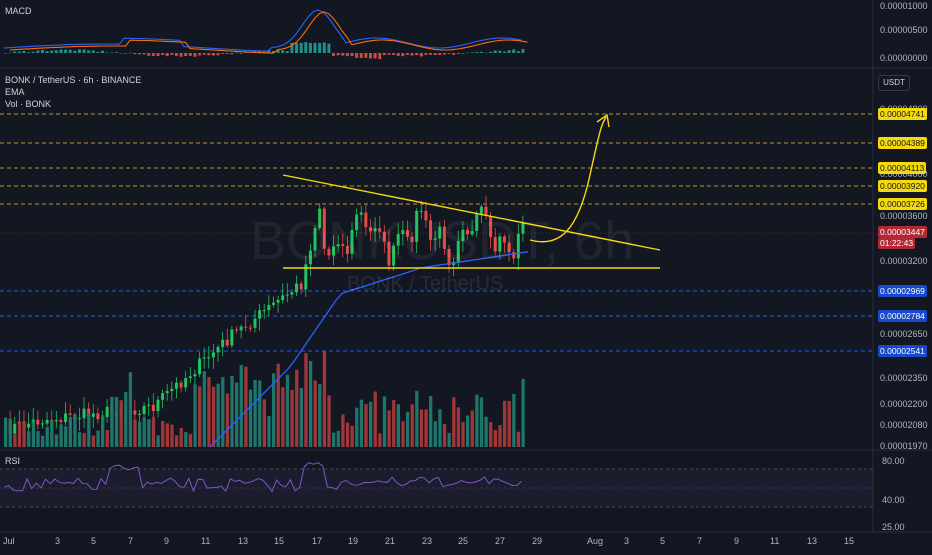 The width and height of the screenshot is (932, 555). Describe the element at coordinates (13, 461) in the screenshot. I see `rsi-pane-title: RSI` at that location.